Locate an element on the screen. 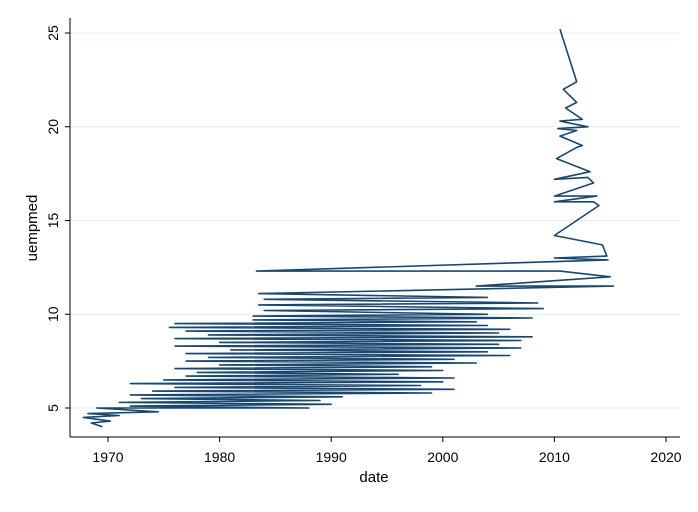 Image resolution: width=698 pixels, height=512 pixels. x-tick-label: 1990 is located at coordinates (331, 457).